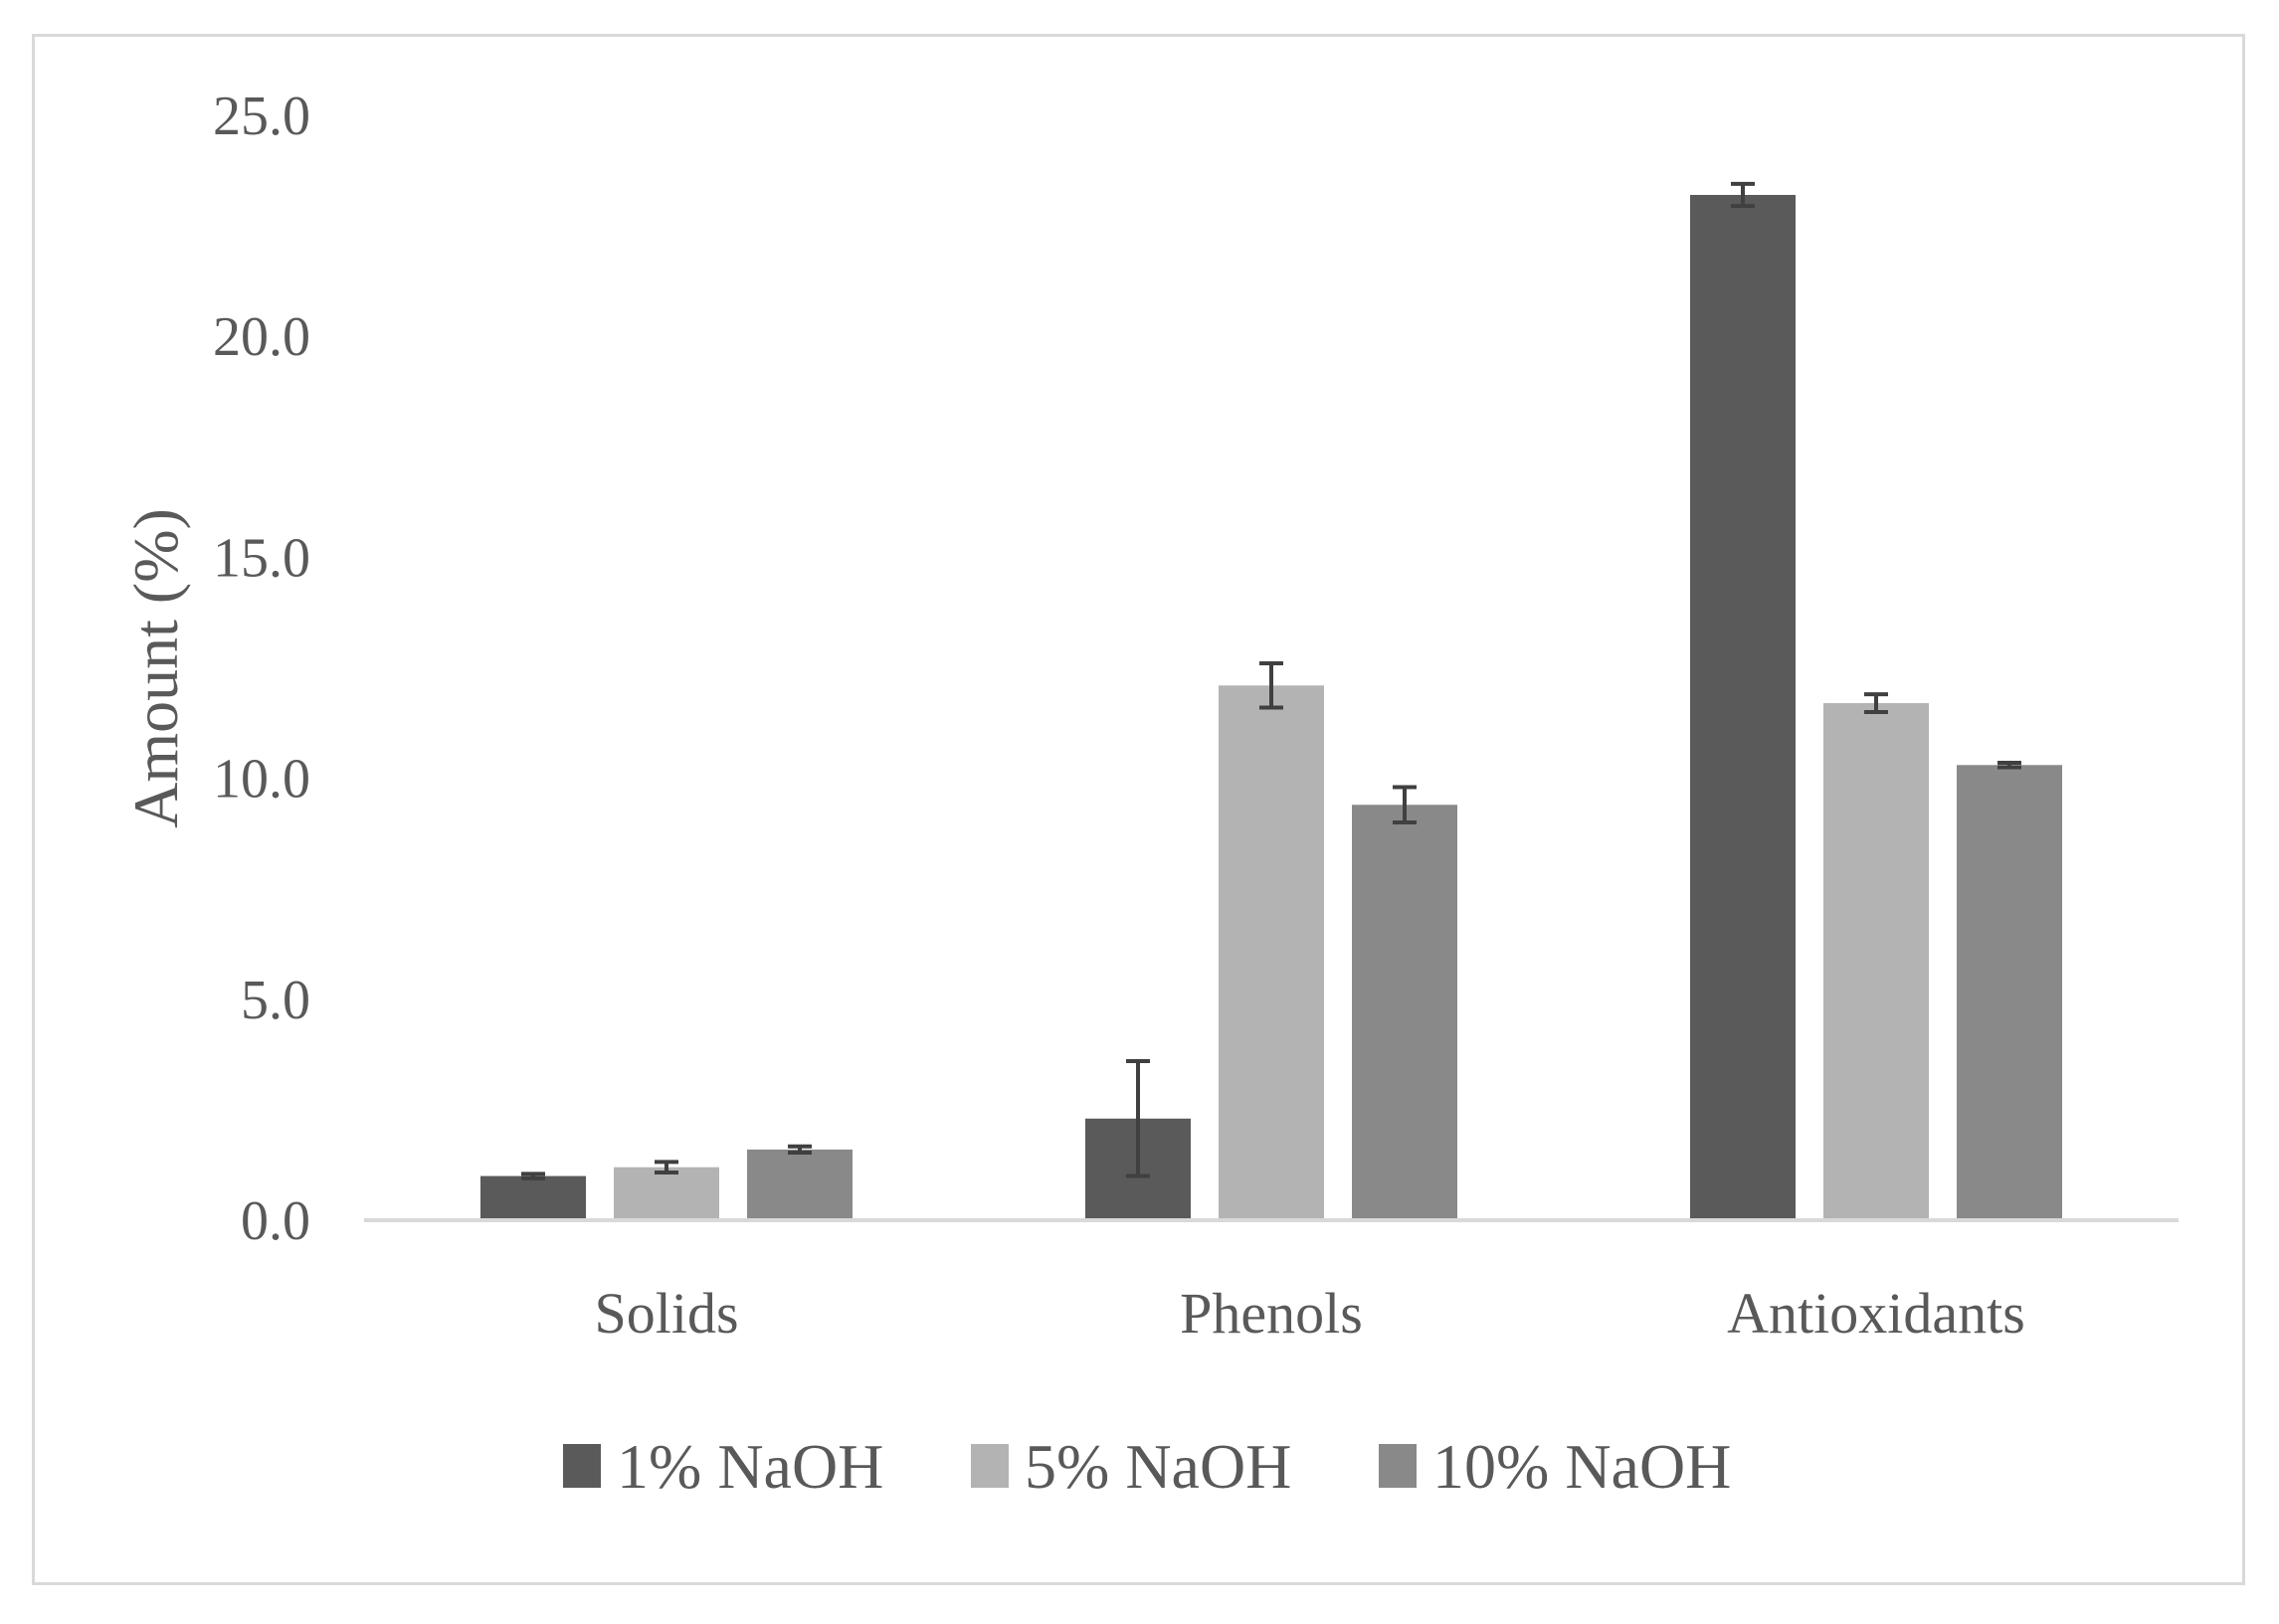 The height and width of the screenshot is (1624, 2279). What do you see at coordinates (261, 116) in the screenshot?
I see `y-tick-label: 25.0` at bounding box center [261, 116].